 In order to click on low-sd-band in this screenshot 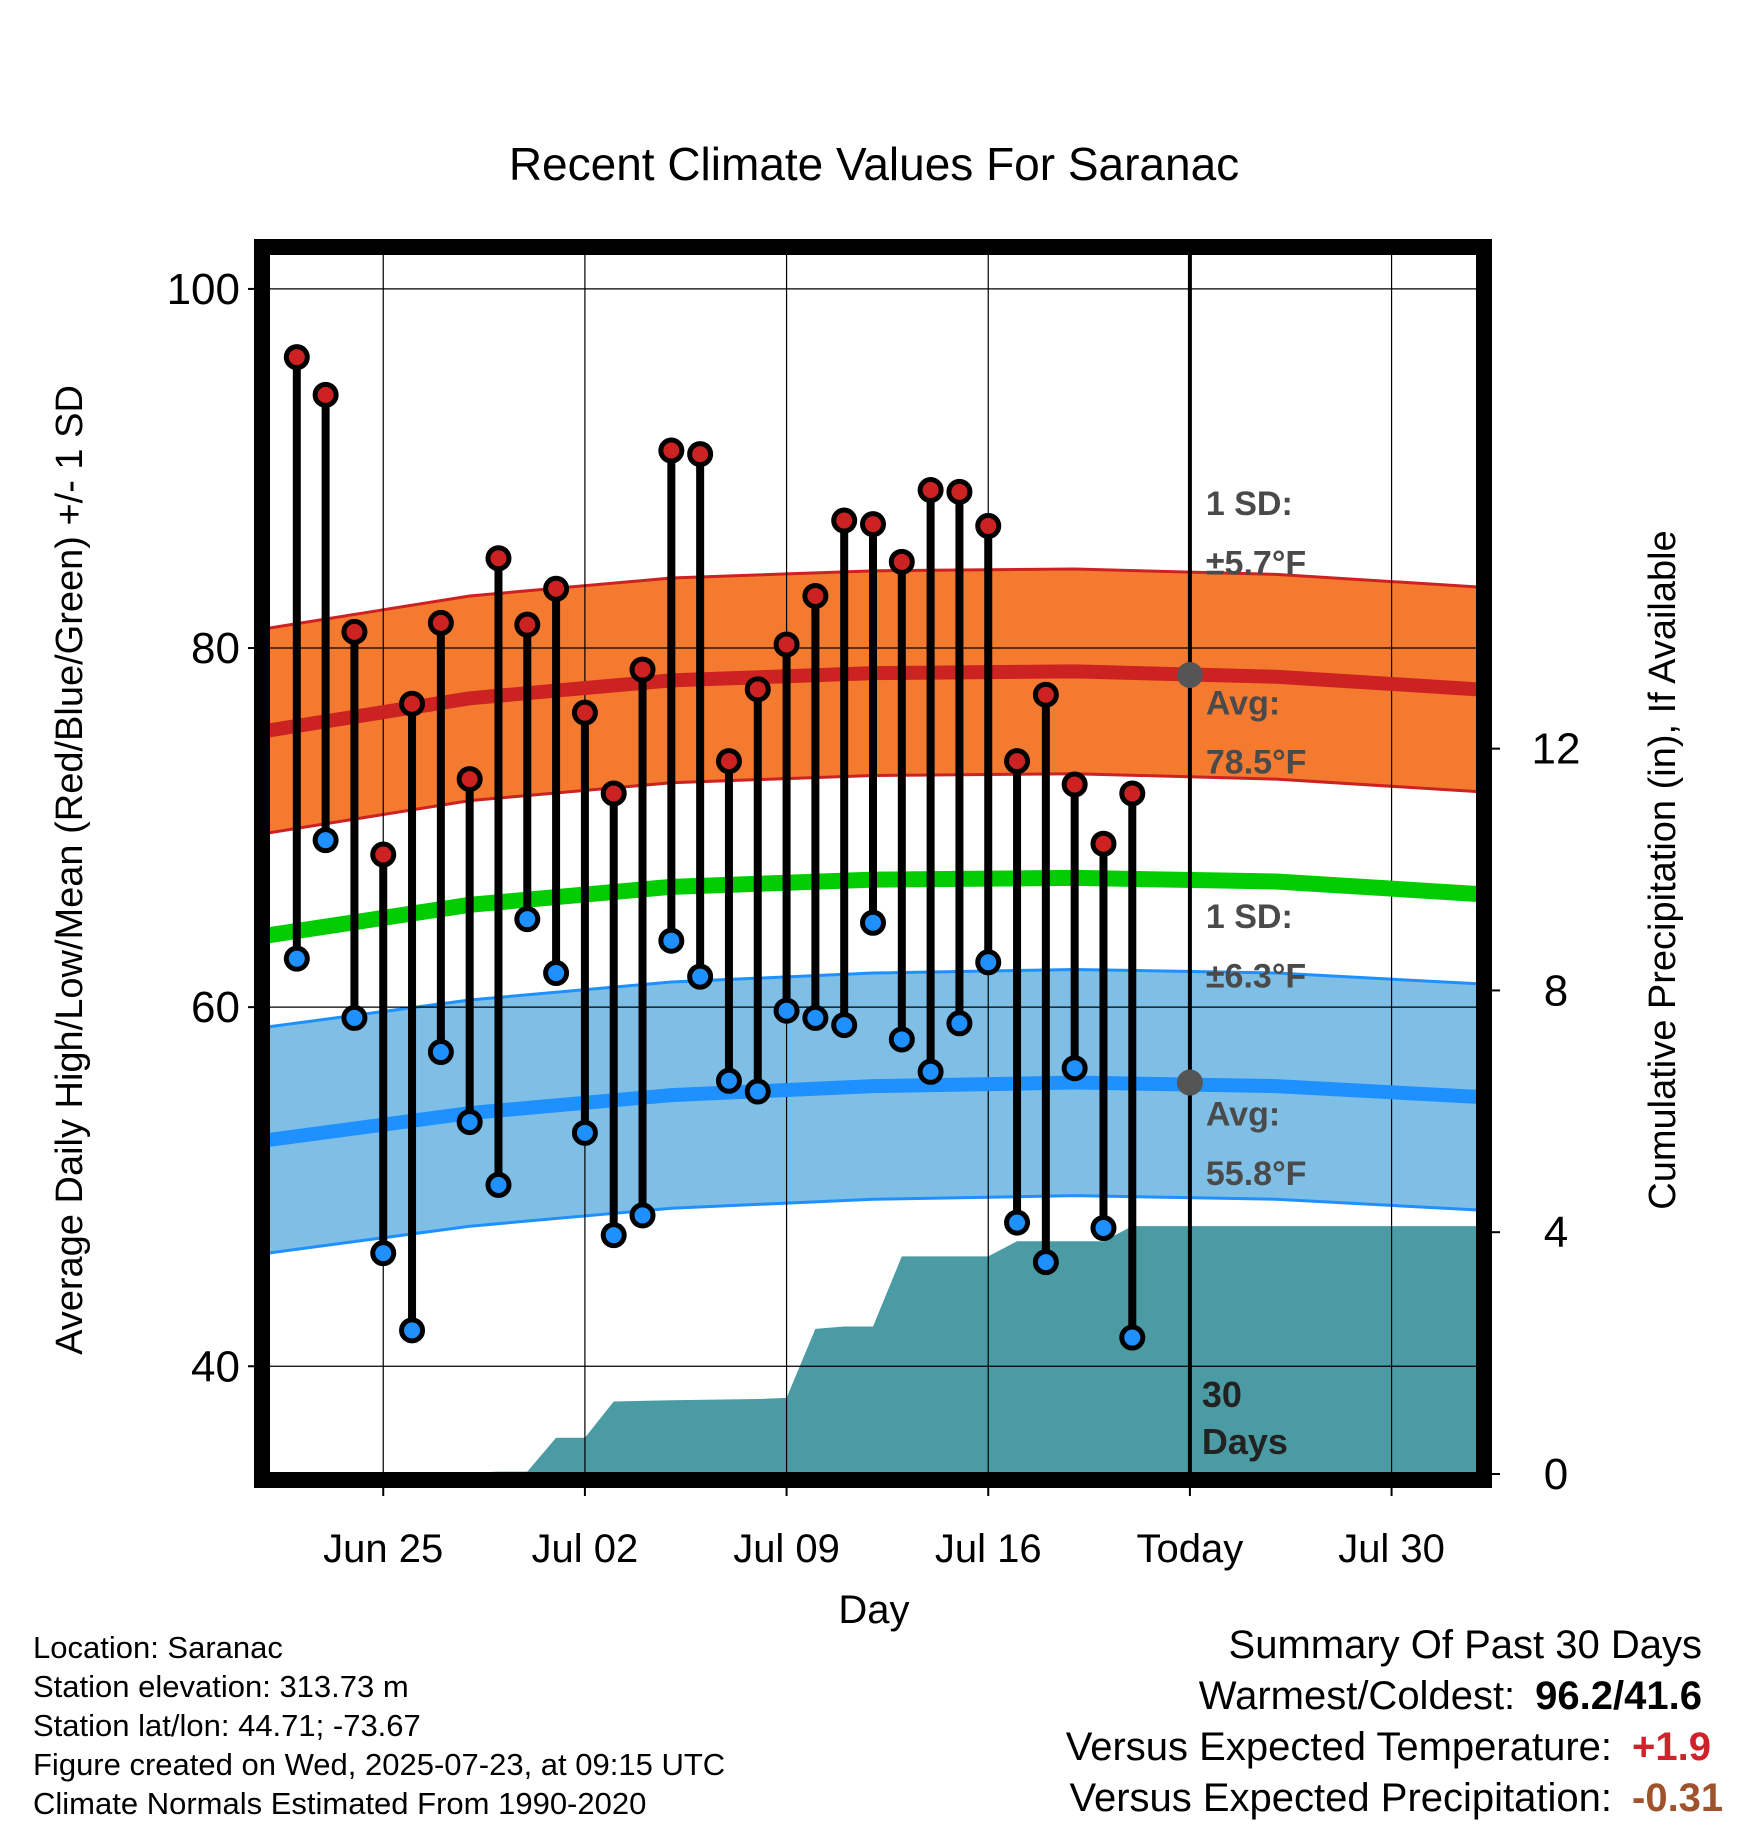, I will do `click(873, 1111)`.